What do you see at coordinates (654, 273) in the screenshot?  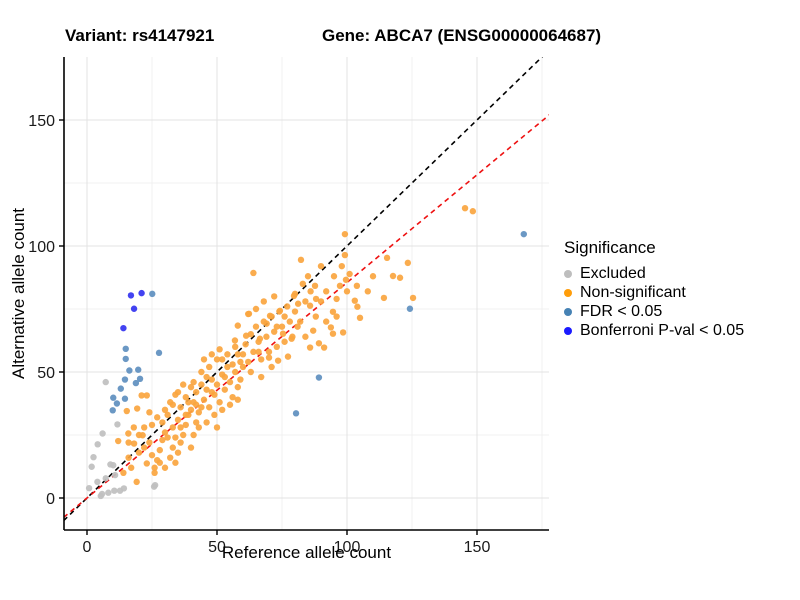 I see `legend-item-excluded: Excluded` at bounding box center [654, 273].